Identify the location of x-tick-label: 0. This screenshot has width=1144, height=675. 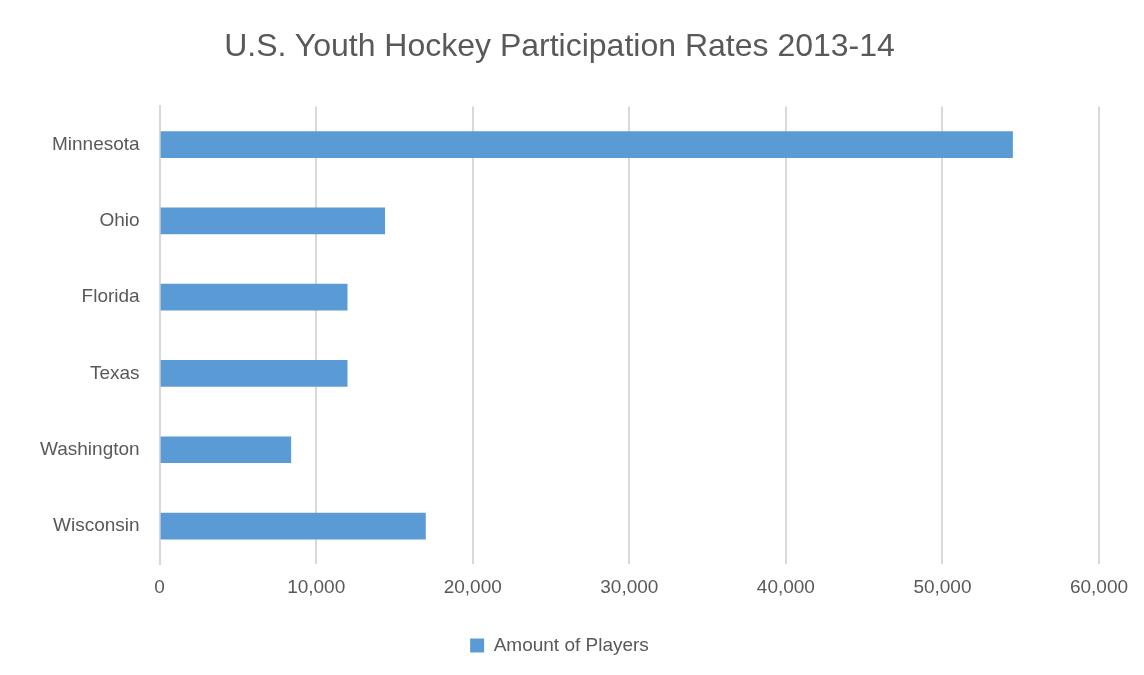
(159, 586).